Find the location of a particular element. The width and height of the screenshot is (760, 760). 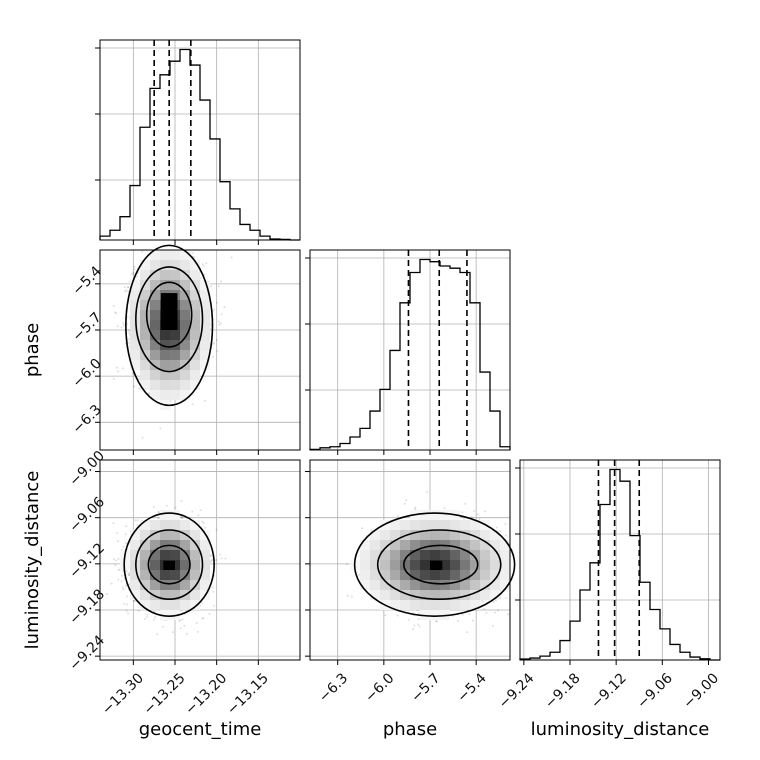

x-tick-label: −9.06 is located at coordinates (655, 691).